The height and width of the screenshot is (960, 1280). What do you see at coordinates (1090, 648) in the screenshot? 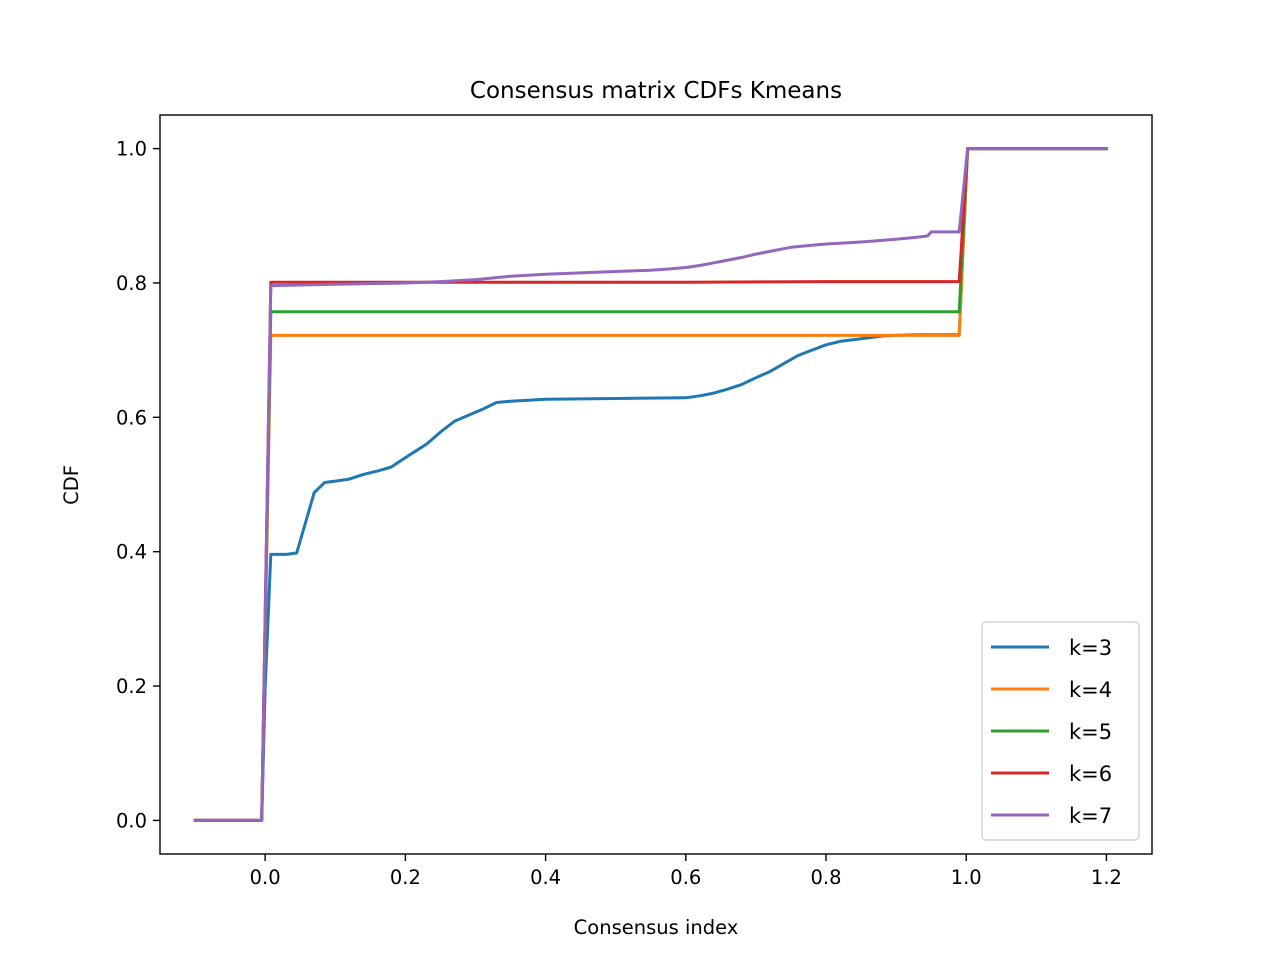
I see `legend-label: k=3` at bounding box center [1090, 648].